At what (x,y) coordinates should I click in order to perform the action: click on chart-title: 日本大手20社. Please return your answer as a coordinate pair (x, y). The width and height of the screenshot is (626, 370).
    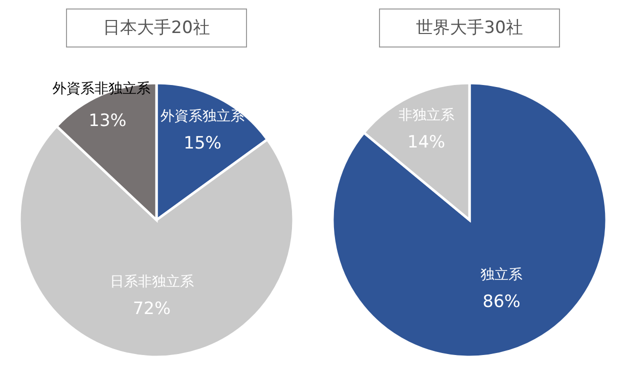
    Looking at the image, I should click on (156, 28).